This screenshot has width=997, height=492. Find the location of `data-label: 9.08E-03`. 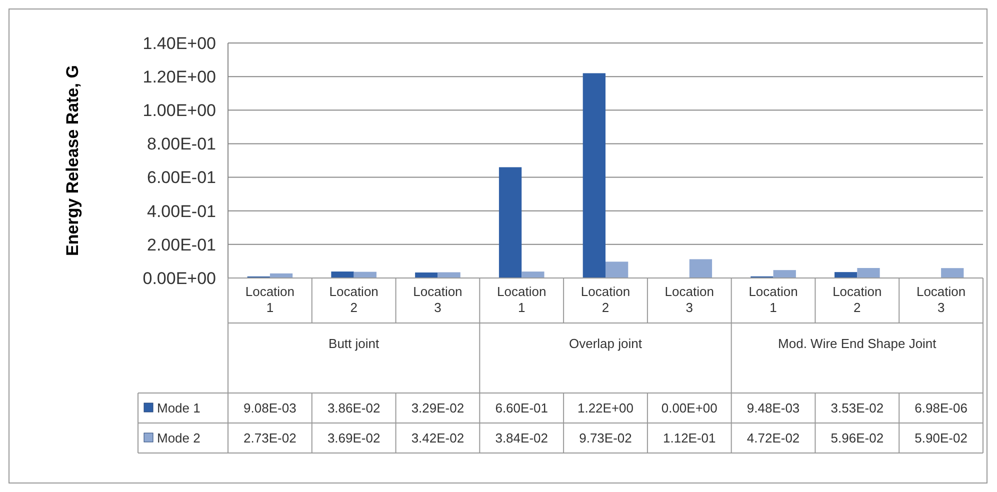

data-label: 9.08E-03 is located at coordinates (270, 408).